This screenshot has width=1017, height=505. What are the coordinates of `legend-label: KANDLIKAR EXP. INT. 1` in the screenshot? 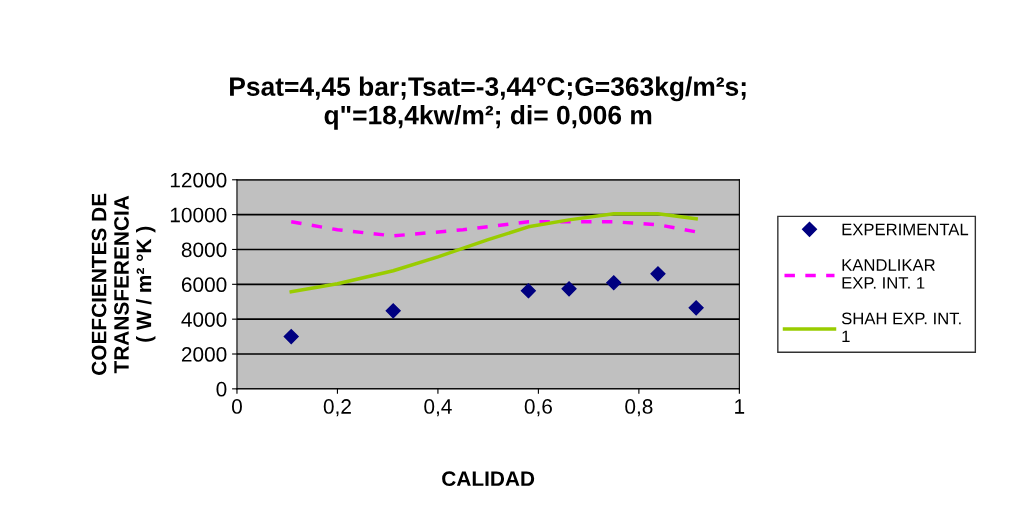 It's located at (888, 274).